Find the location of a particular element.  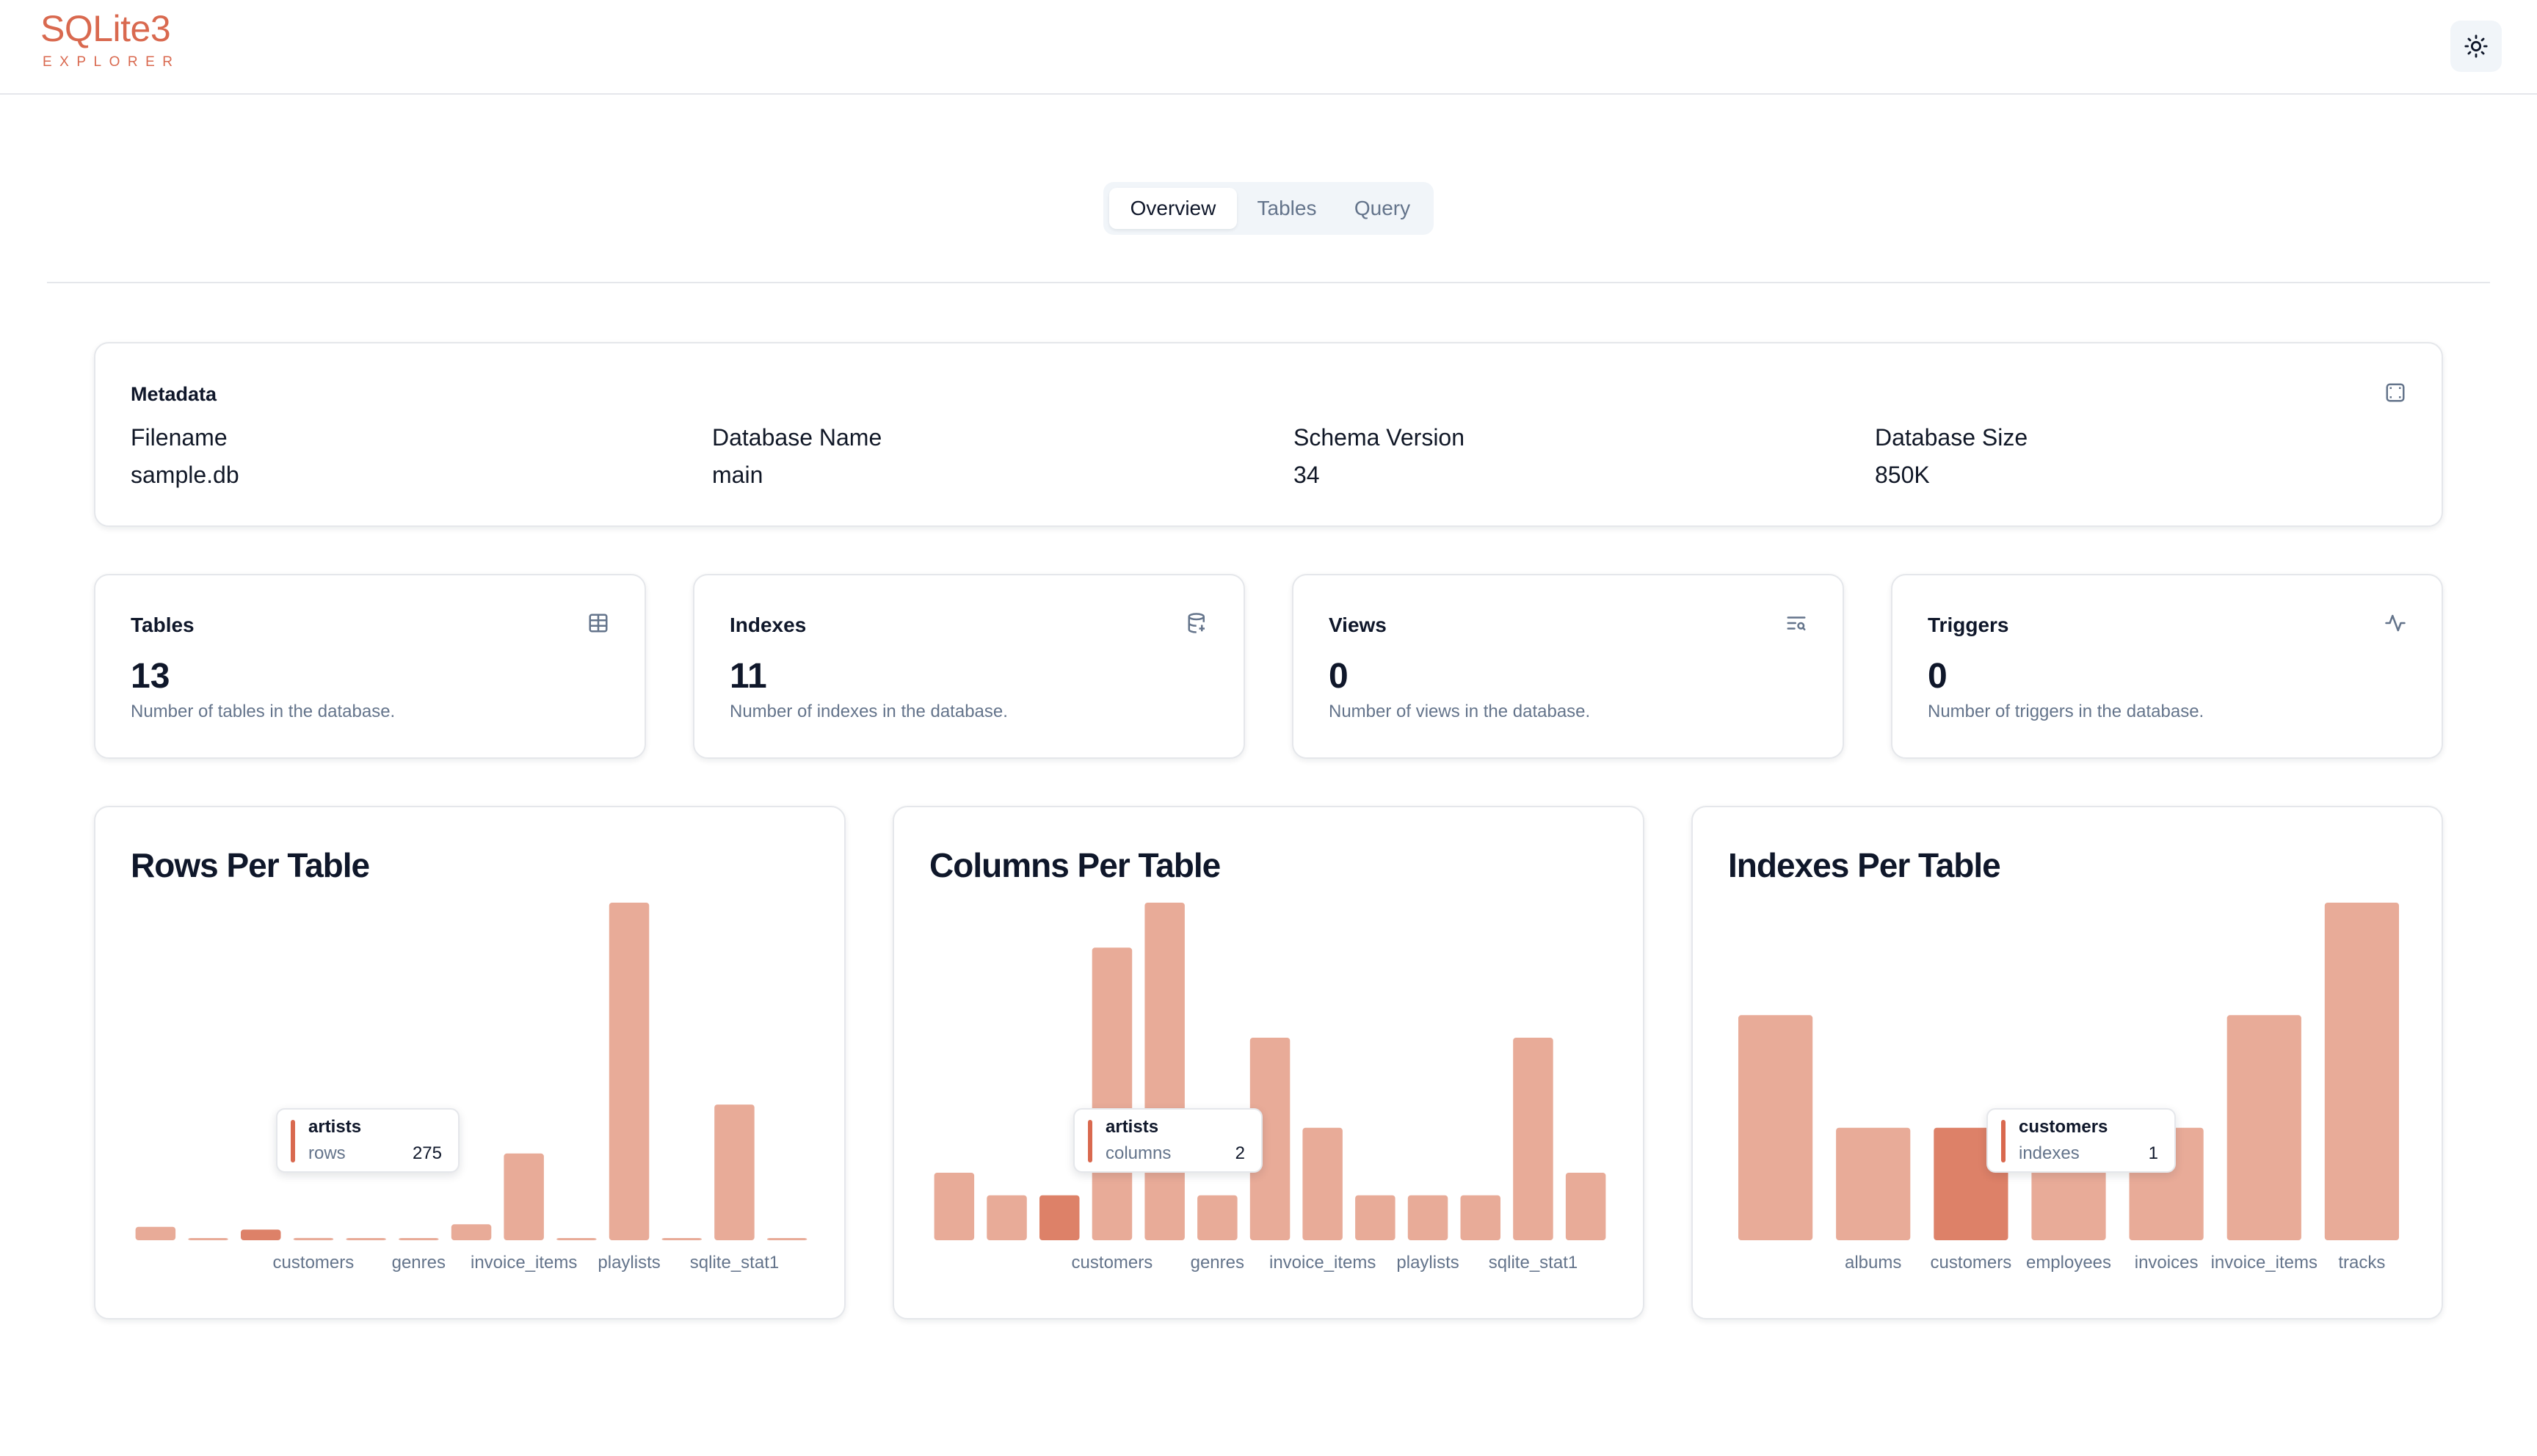

metadata-label: Database Size is located at coordinates (1951, 438).